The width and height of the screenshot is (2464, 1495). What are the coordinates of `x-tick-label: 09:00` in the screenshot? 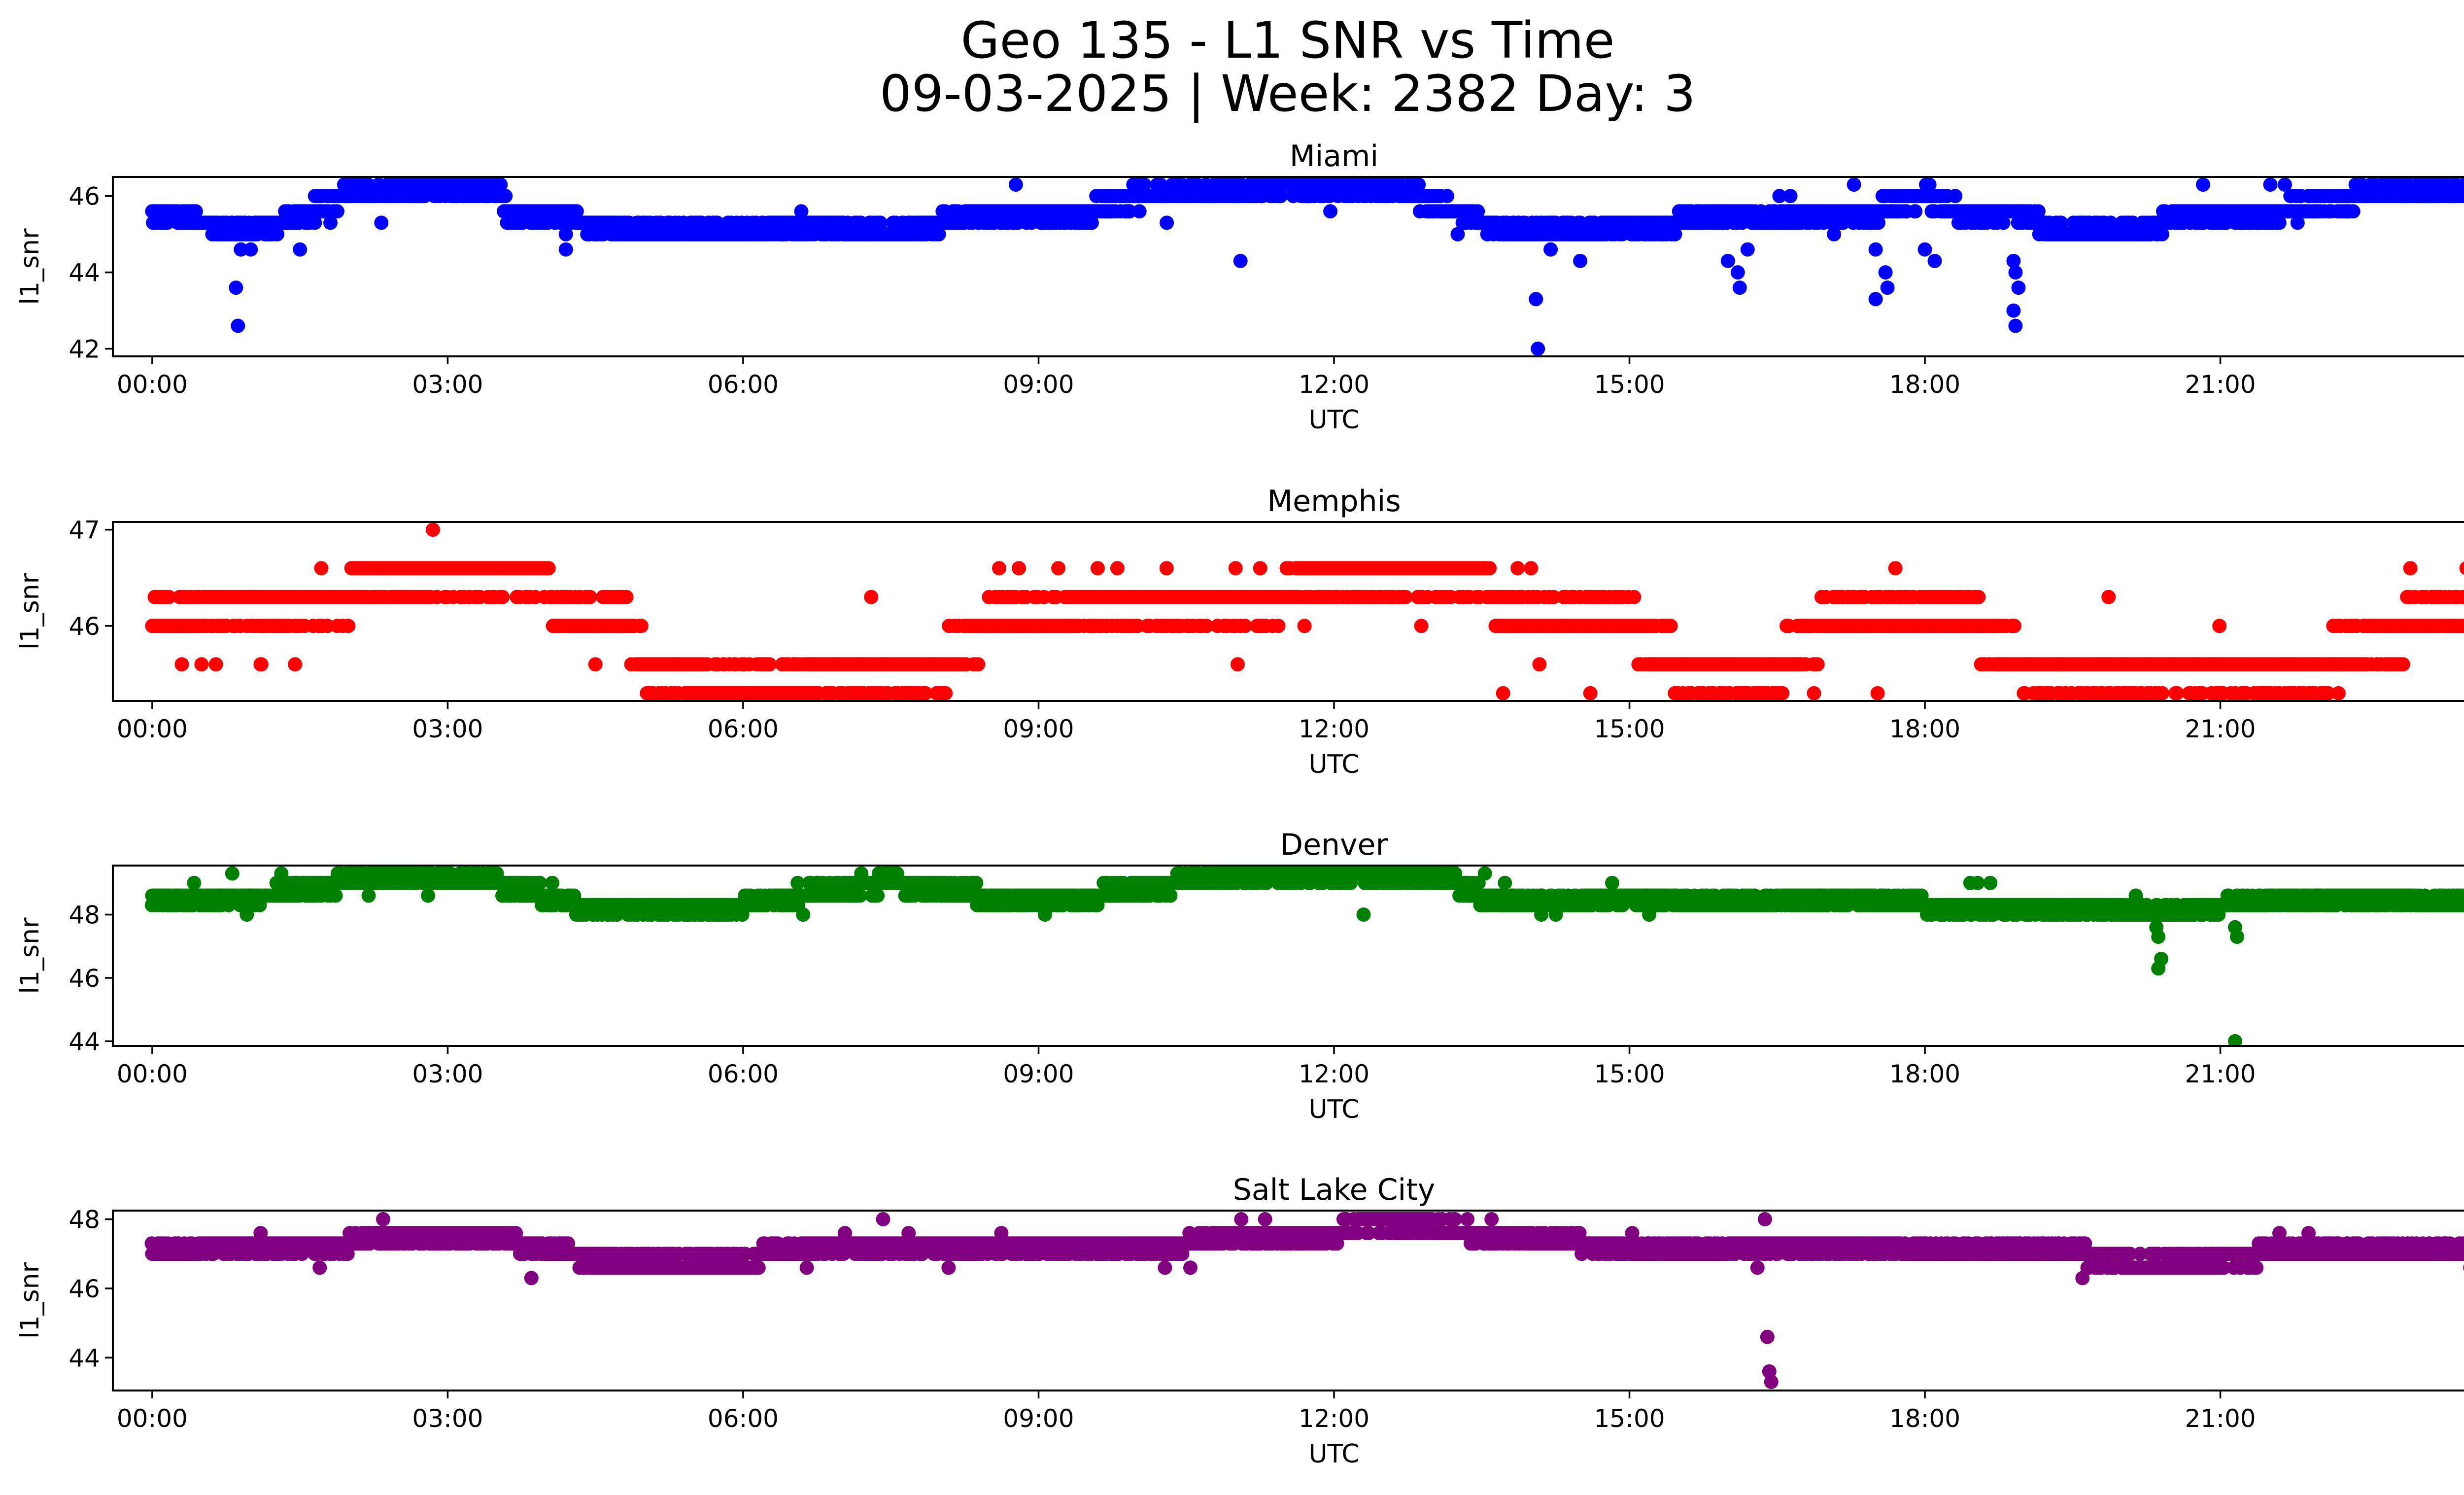 It's located at (1038, 729).